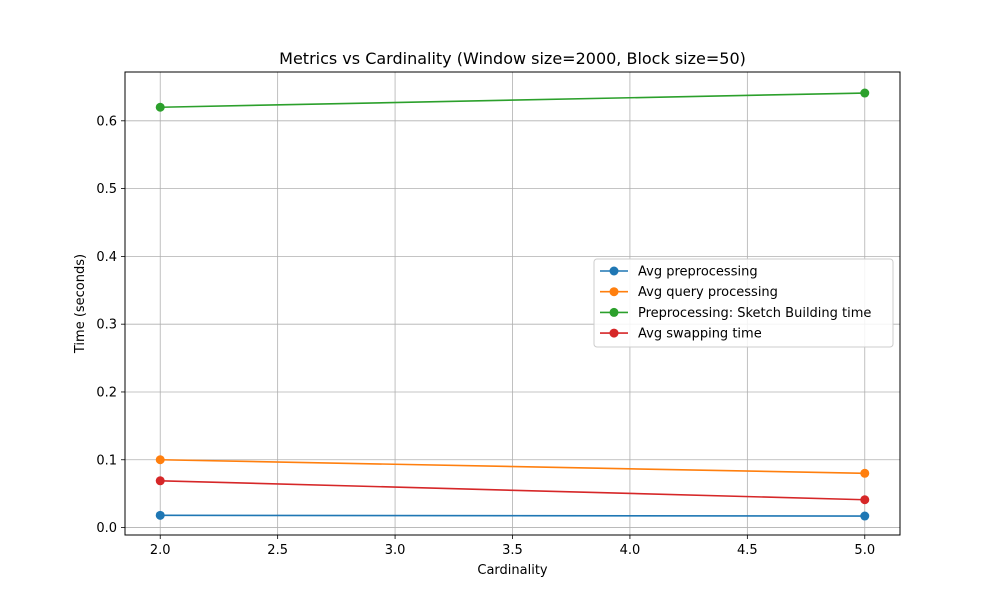  Describe the element at coordinates (106, 460) in the screenshot. I see `y-tick-label: 0.1` at that location.